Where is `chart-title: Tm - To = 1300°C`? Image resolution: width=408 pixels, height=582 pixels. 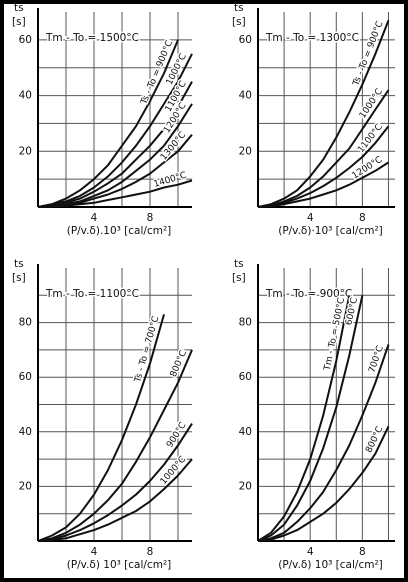 chart-title: Tm - To = 1300°C is located at coordinates (312, 38).